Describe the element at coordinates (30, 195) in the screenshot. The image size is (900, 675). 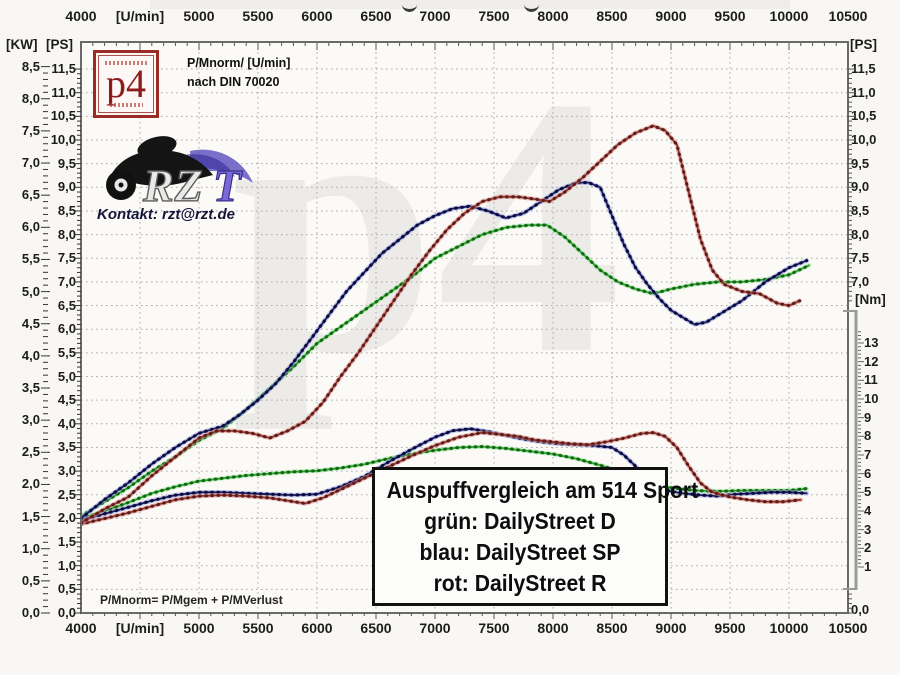
I see `kw-axis-label: 6,5` at that location.